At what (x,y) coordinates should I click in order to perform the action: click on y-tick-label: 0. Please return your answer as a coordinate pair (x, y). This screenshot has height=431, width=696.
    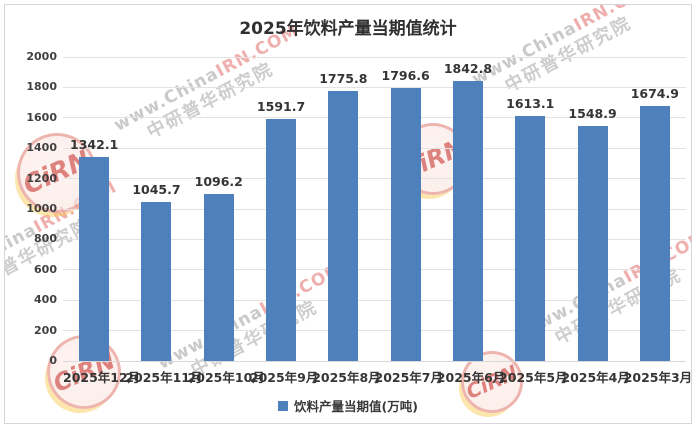
    Looking at the image, I should click on (53, 360).